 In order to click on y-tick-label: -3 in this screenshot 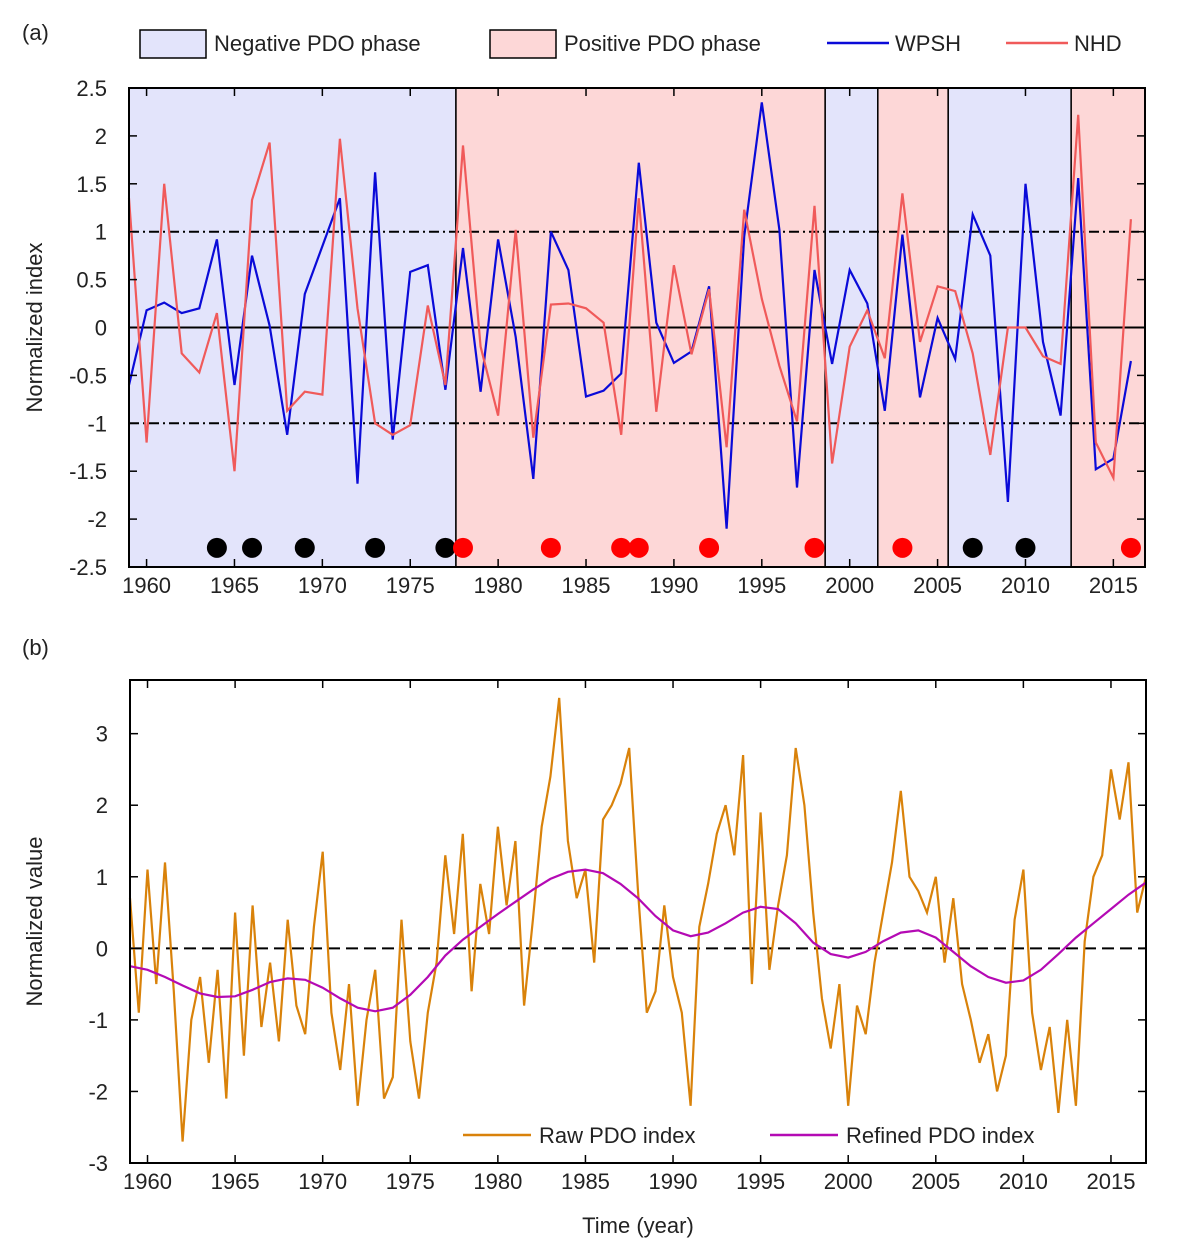, I will do `click(98, 1163)`.